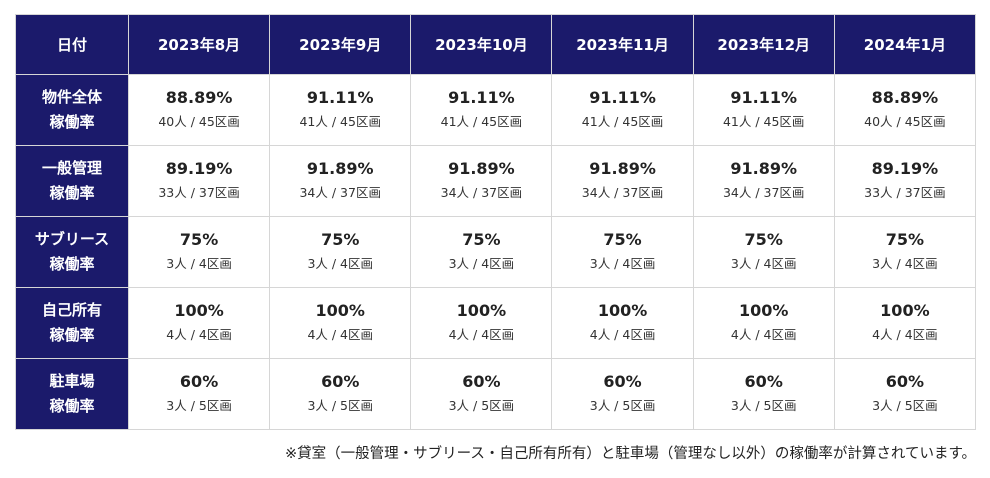  What do you see at coordinates (340, 44) in the screenshot?
I see `month-header: 2023年9月` at bounding box center [340, 44].